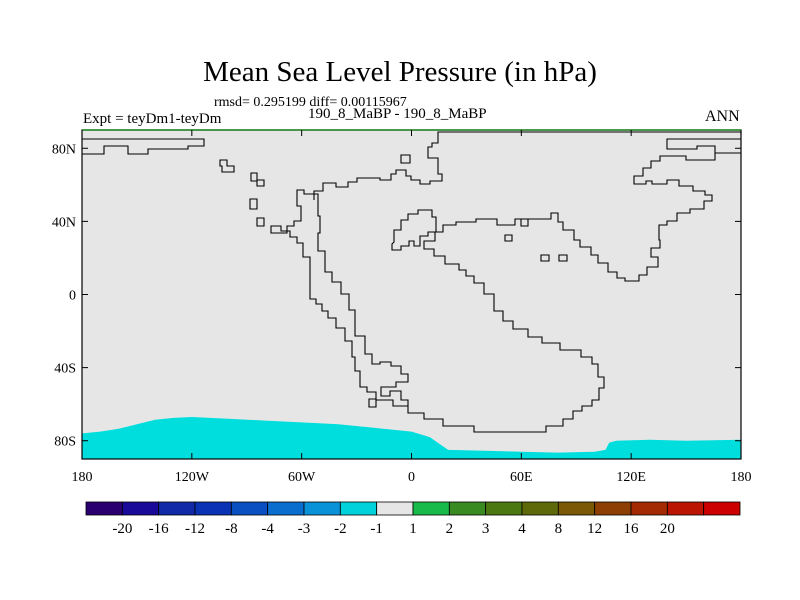  I want to click on colorbar-label: 1, so click(413, 529).